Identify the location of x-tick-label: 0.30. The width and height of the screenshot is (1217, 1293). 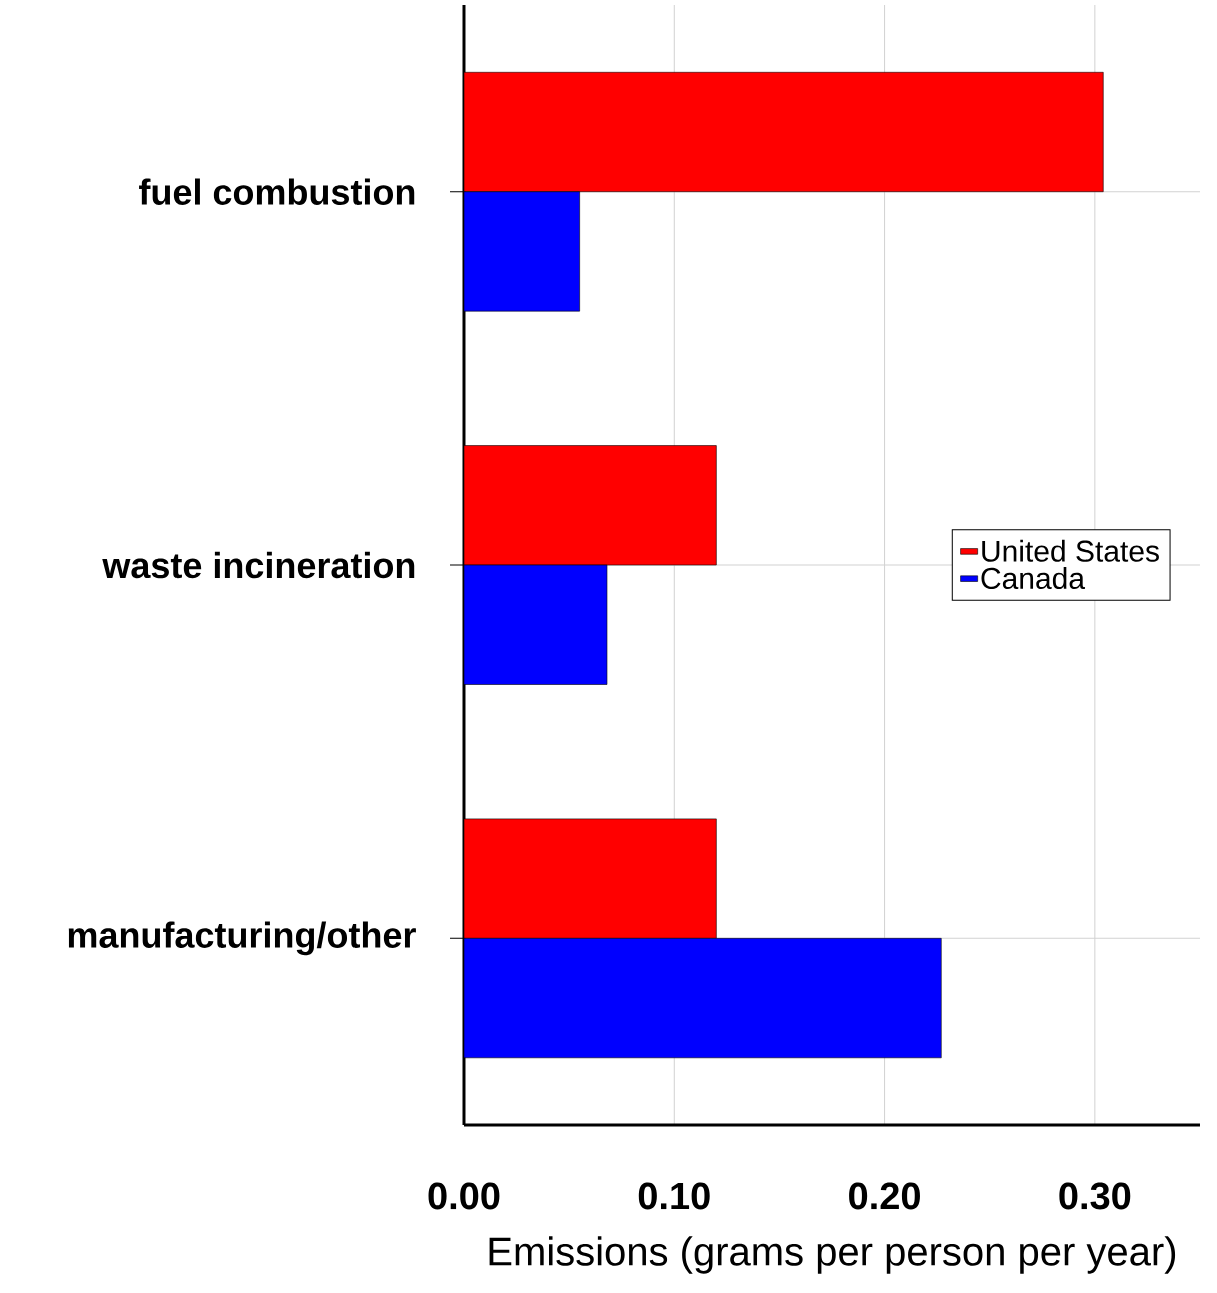
(1095, 1196).